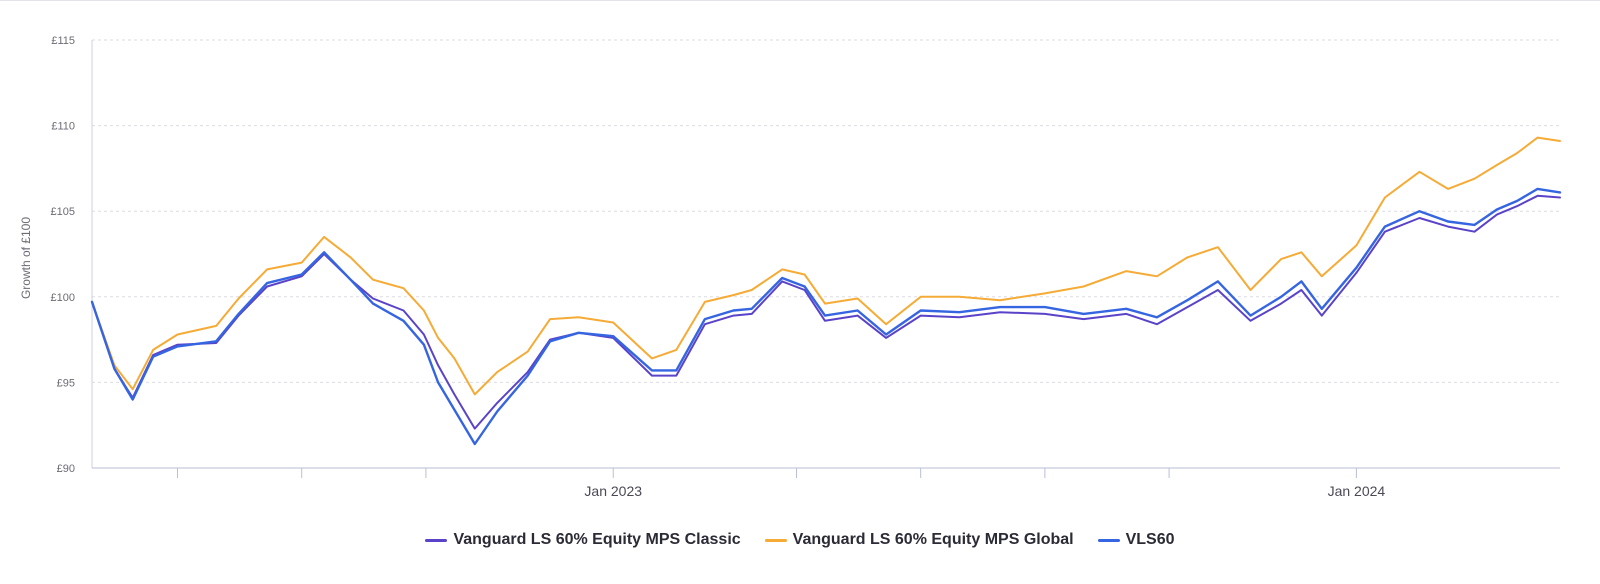 The height and width of the screenshot is (584, 1600). Describe the element at coordinates (1150, 539) in the screenshot. I see `legend-label: VLS60` at that location.